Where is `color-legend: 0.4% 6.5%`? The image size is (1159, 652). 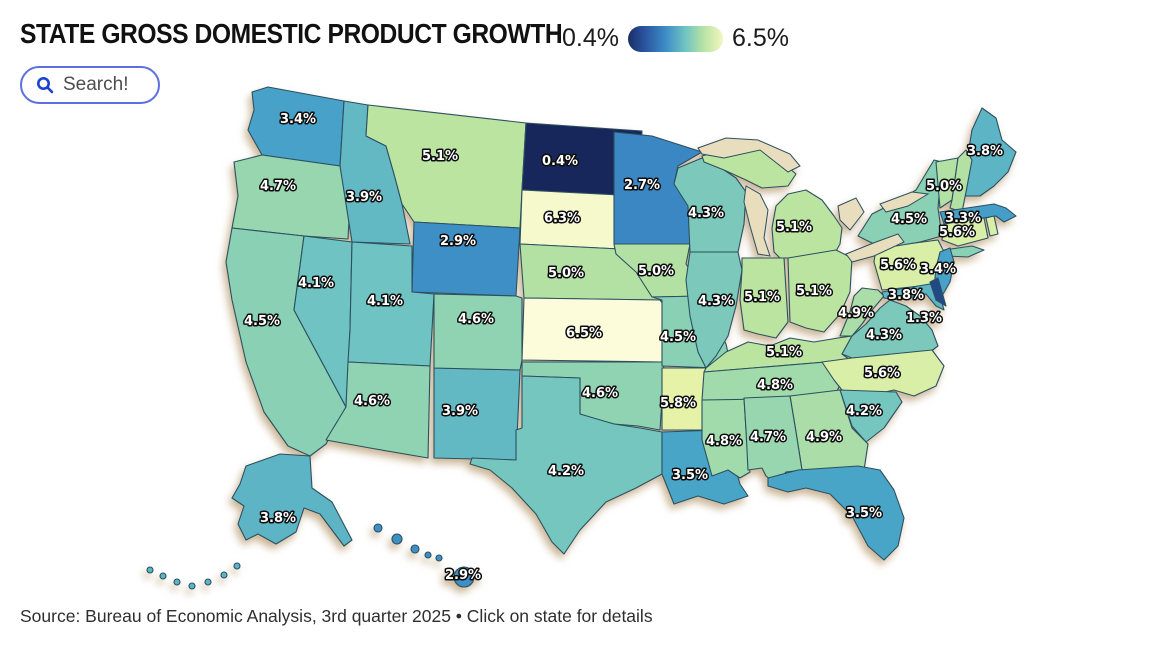 color-legend: 0.4% 6.5% is located at coordinates (675, 38).